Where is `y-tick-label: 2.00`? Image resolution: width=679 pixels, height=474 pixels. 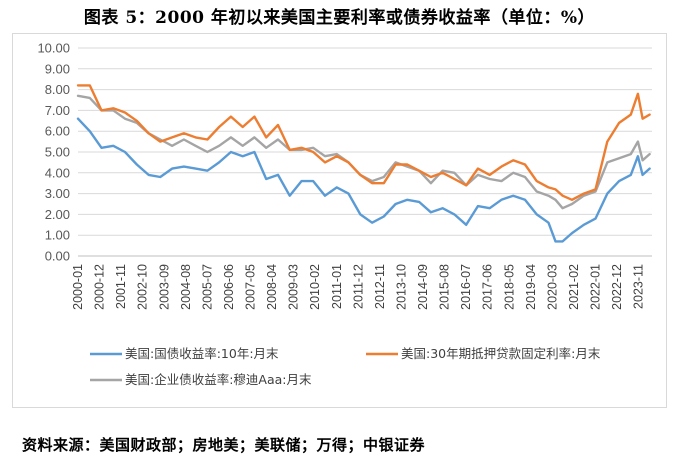 y-tick-label: 2.00 is located at coordinates (57, 214).